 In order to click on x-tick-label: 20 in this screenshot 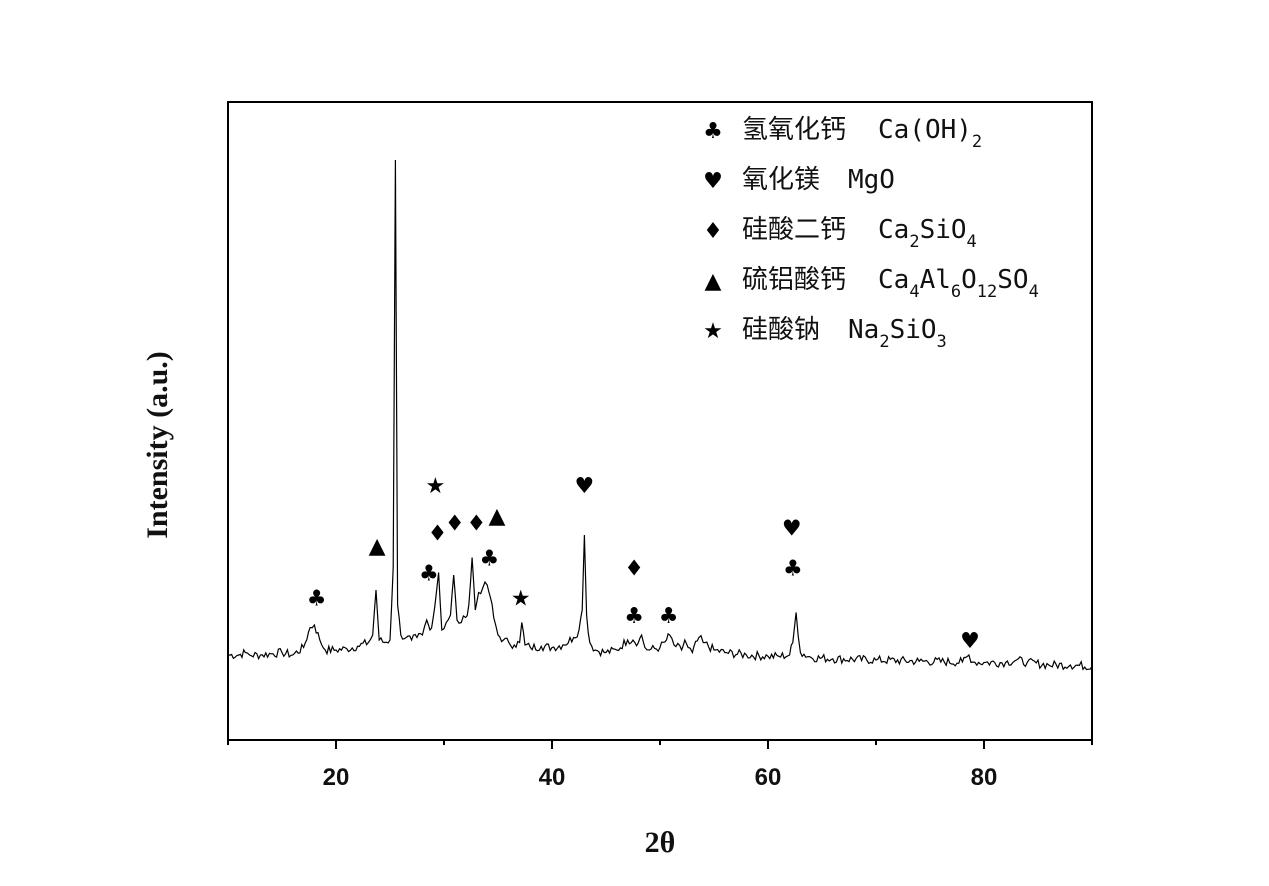, I will do `click(336, 777)`.